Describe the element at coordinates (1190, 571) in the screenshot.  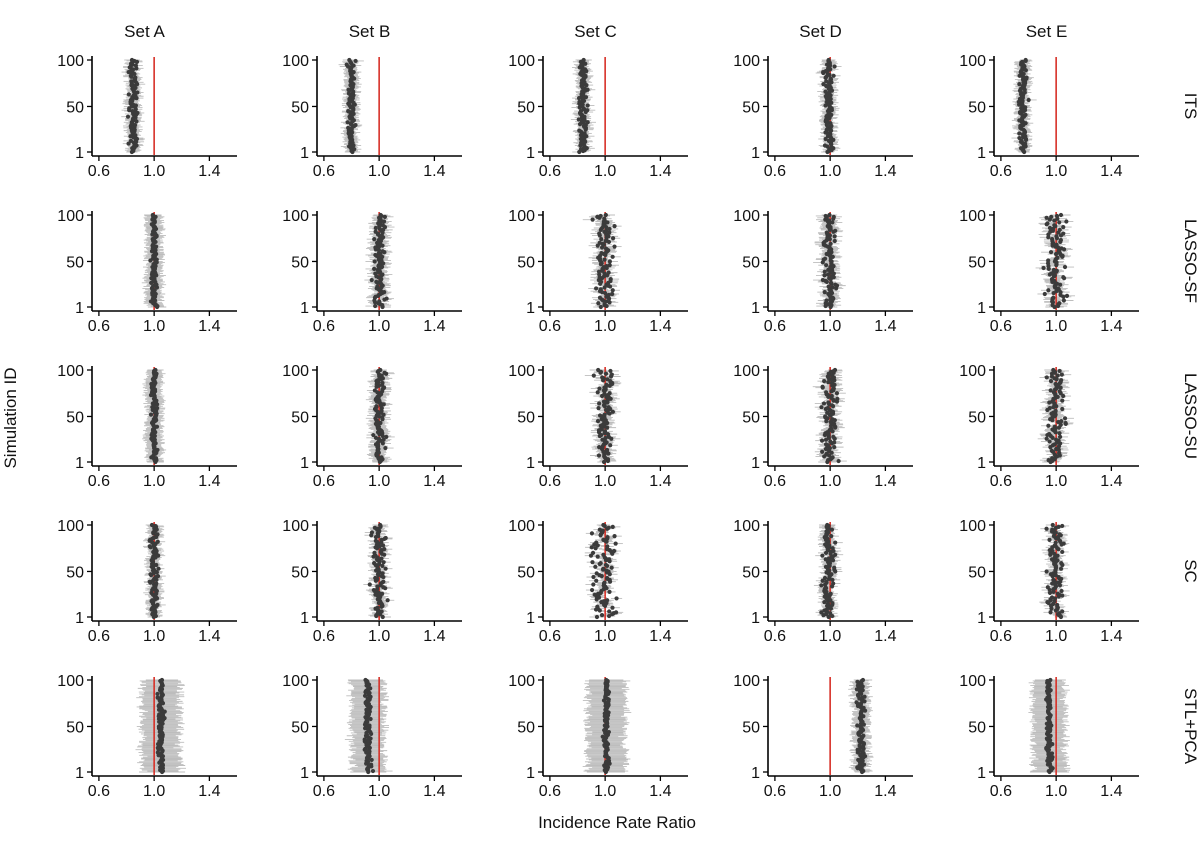
I see `row-label: SC` at that location.